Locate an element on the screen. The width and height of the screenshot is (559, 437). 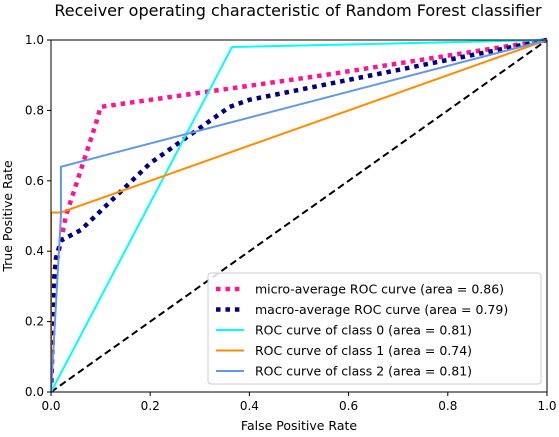
y-tick-label: 0.4 is located at coordinates (34, 251).